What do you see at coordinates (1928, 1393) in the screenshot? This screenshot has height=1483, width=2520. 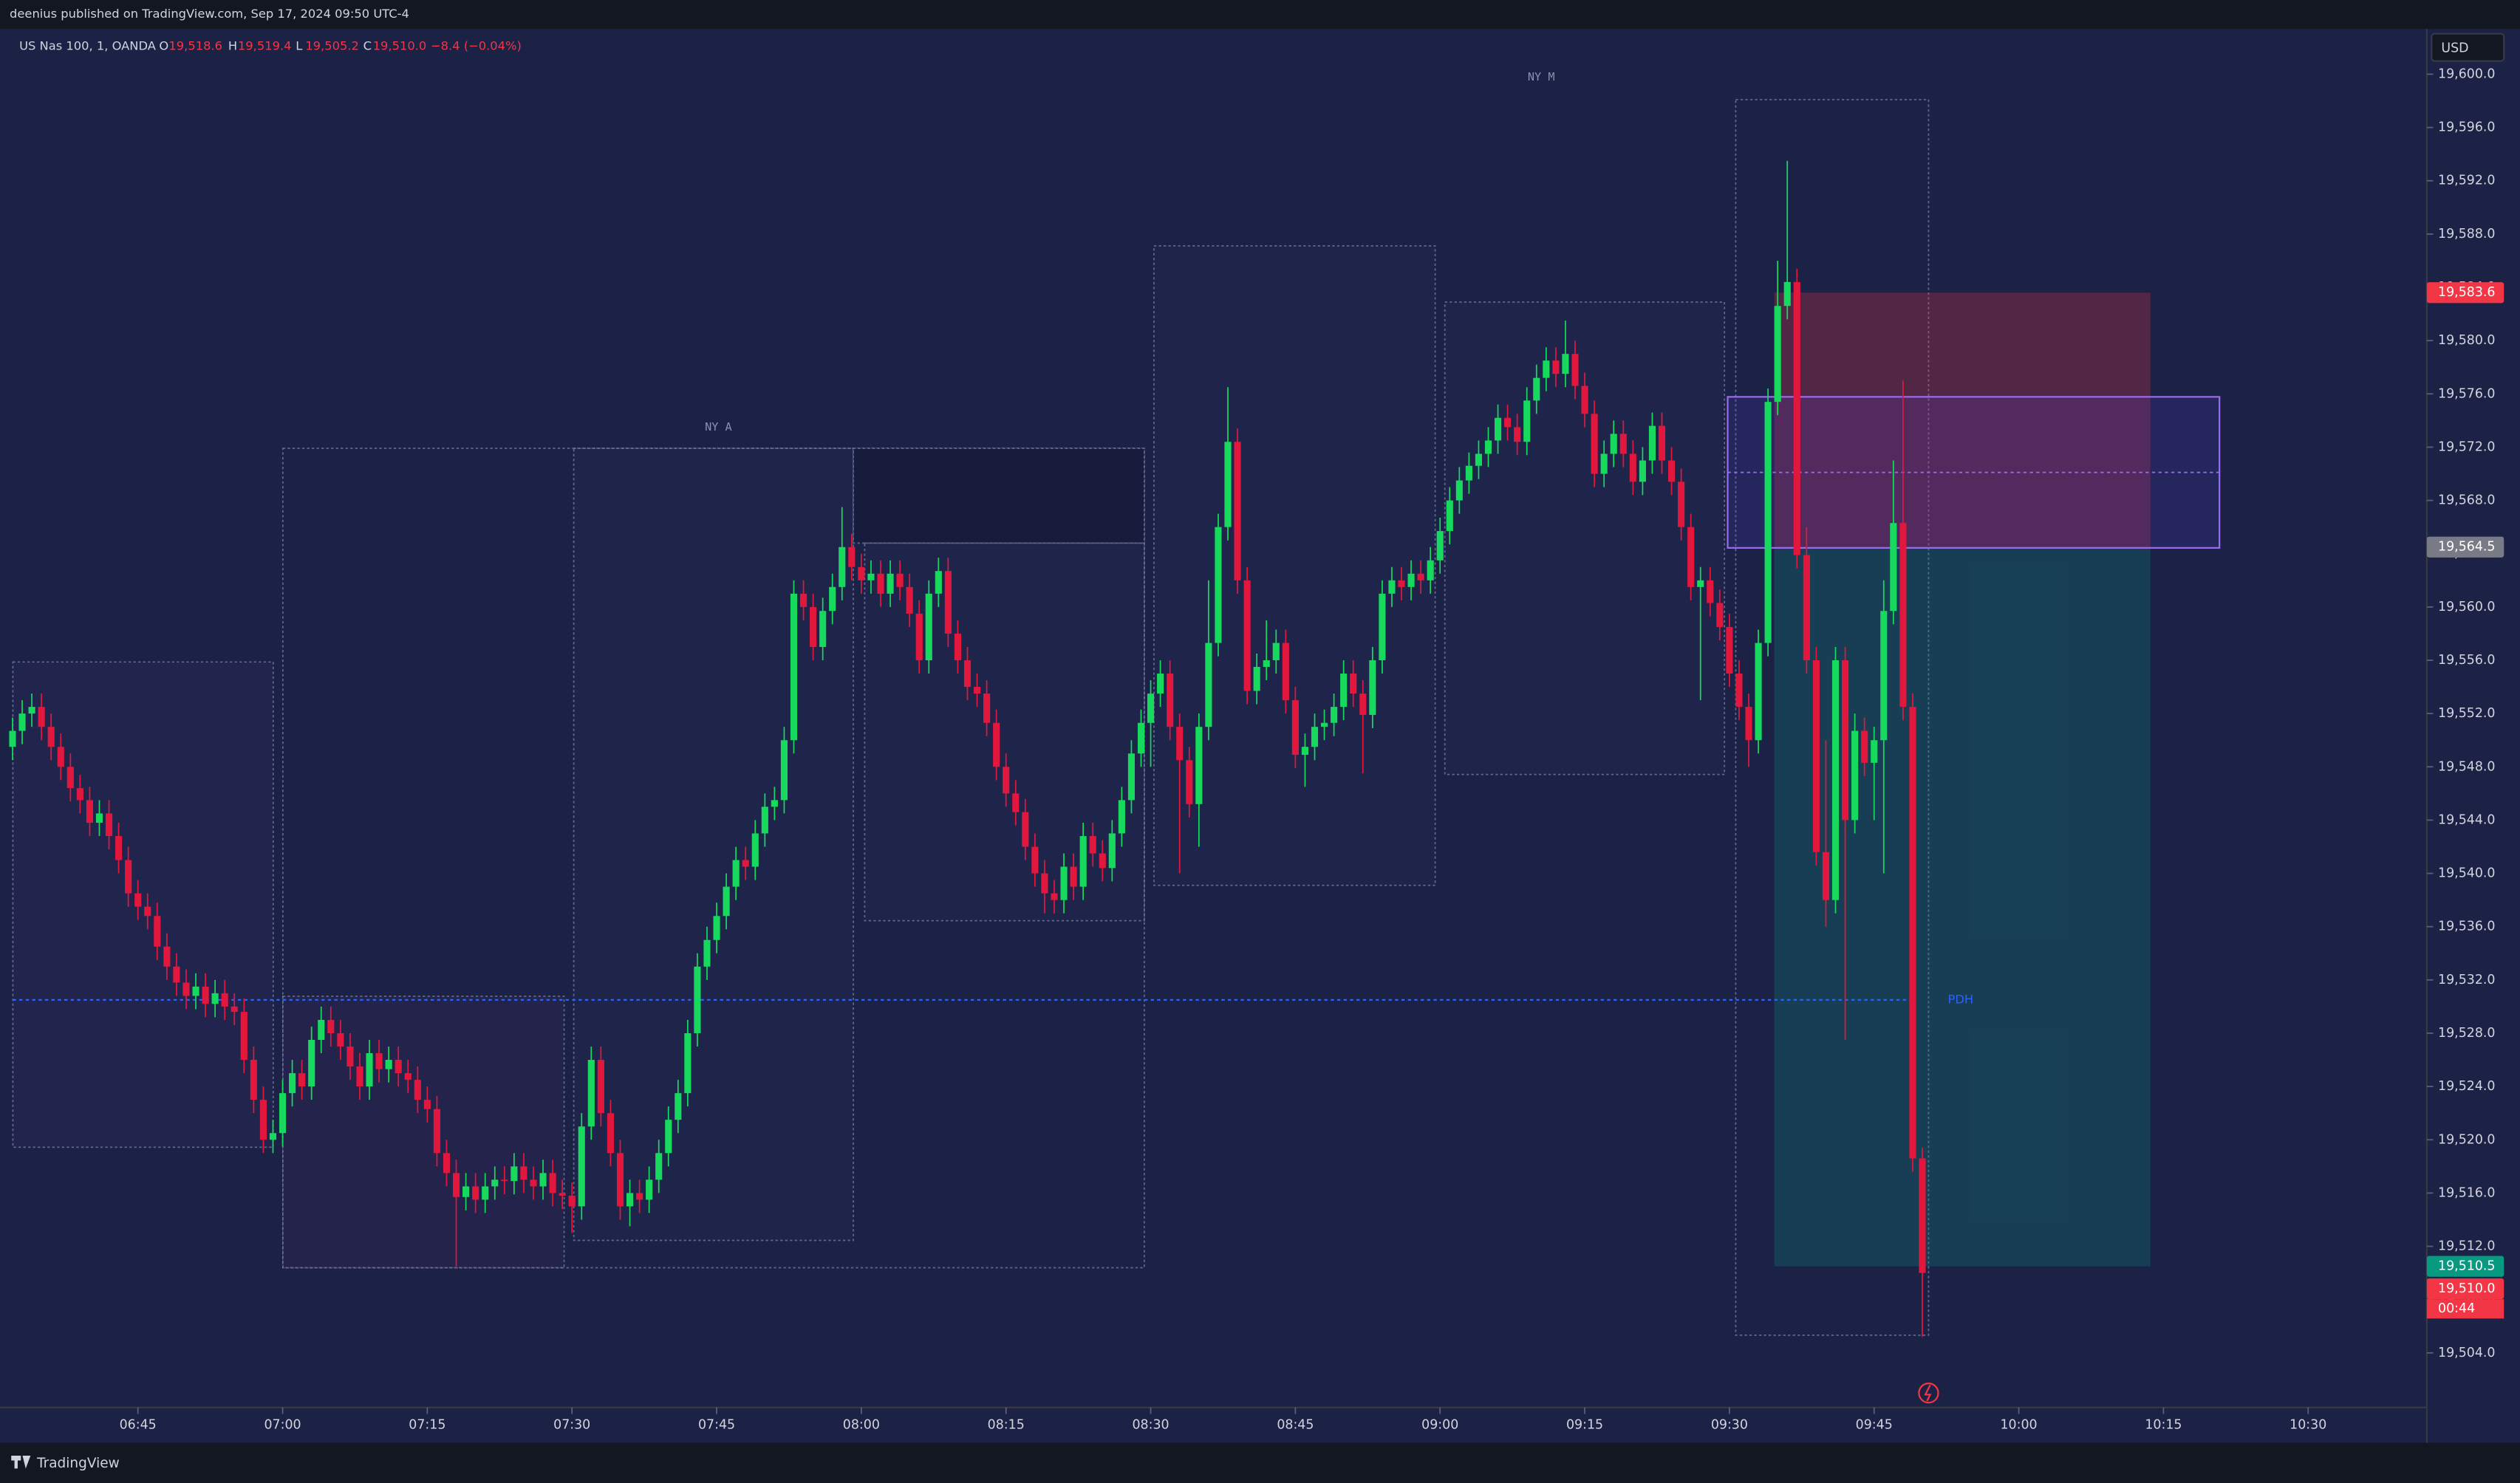 I see `alert-icon` at bounding box center [1928, 1393].